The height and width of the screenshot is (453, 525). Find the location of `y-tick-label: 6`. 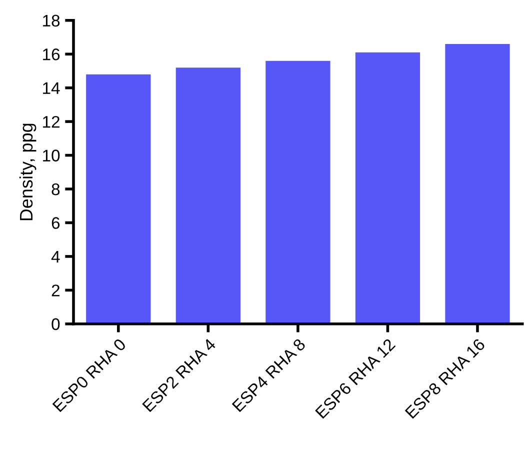

y-tick-label: 6 is located at coordinates (56, 223).